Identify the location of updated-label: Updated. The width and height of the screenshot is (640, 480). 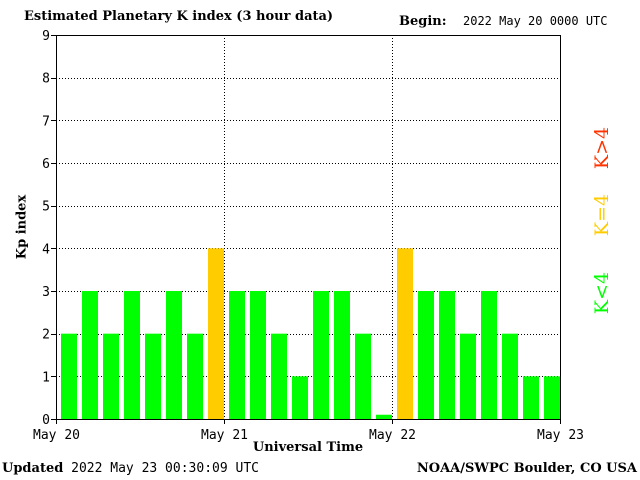
(33, 468).